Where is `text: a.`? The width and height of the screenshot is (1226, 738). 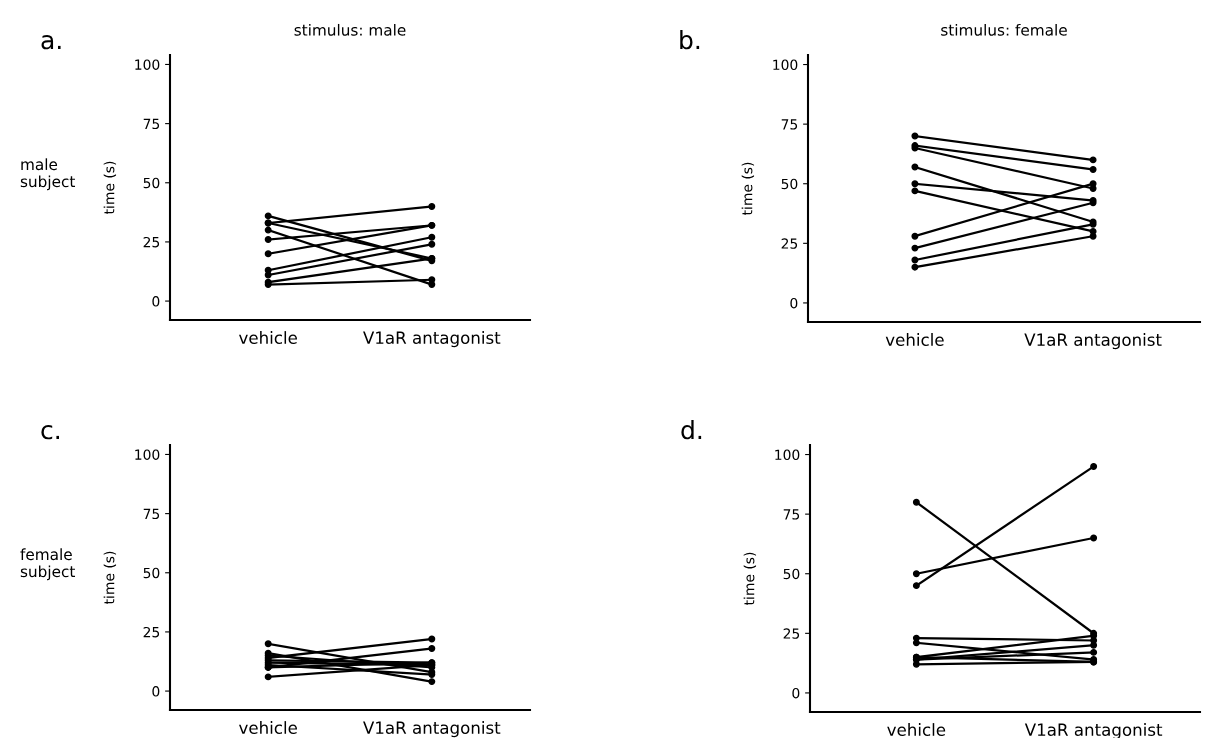
text: a. is located at coordinates (51, 42).